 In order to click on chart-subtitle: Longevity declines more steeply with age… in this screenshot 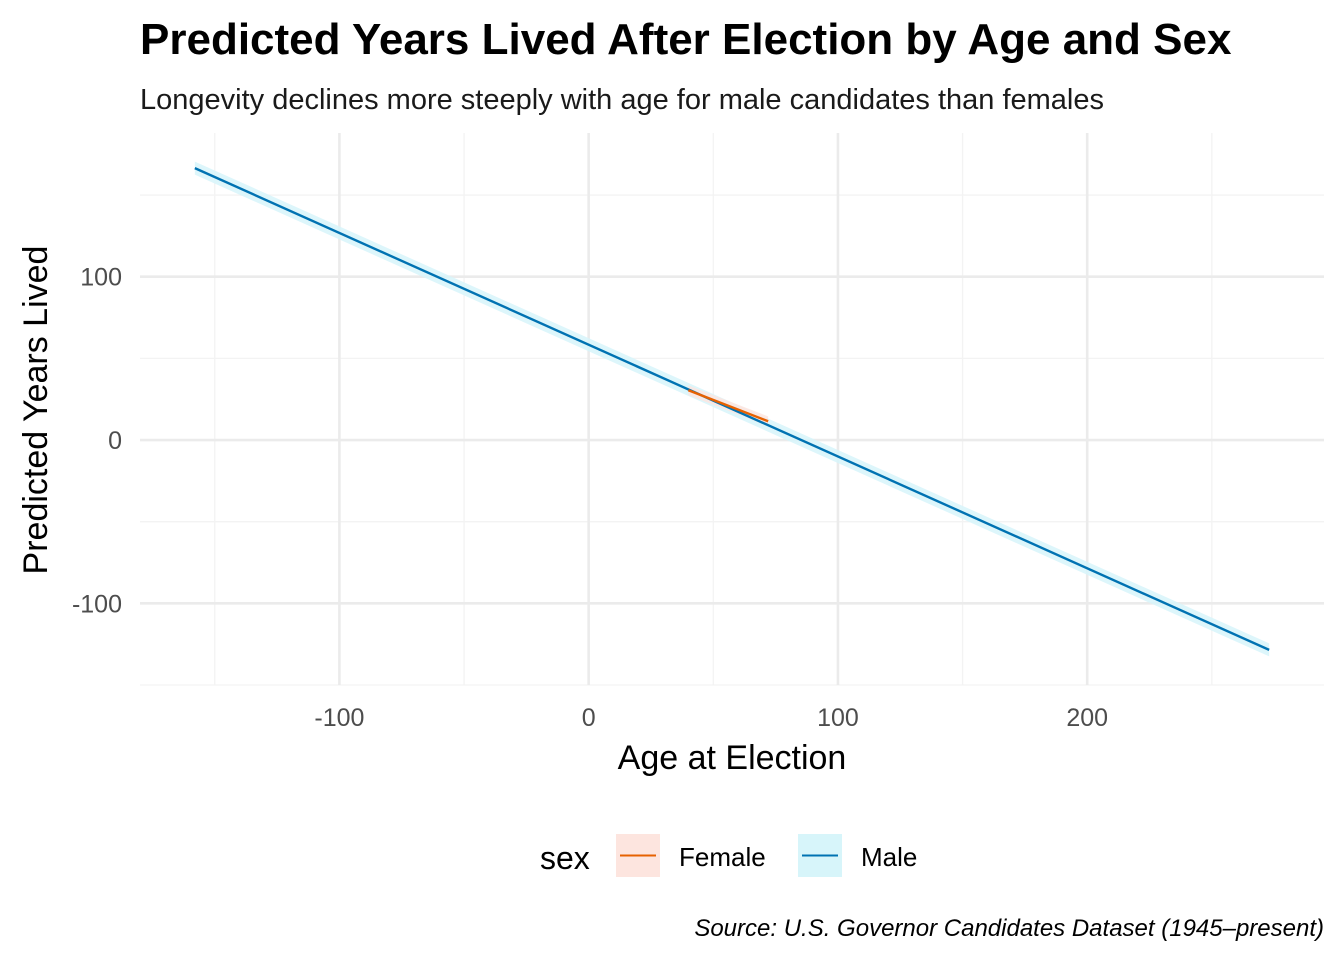, I will do `click(622, 100)`.